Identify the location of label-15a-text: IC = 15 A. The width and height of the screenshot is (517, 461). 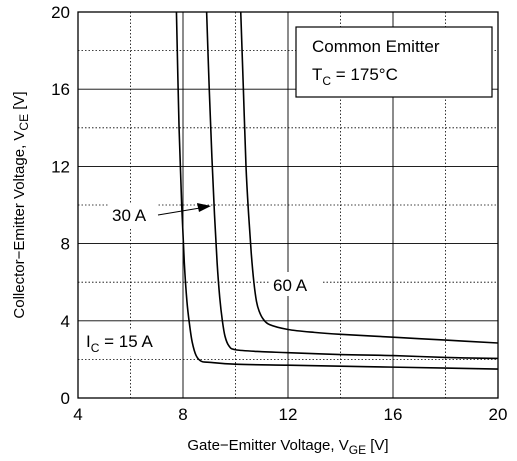
(119, 343).